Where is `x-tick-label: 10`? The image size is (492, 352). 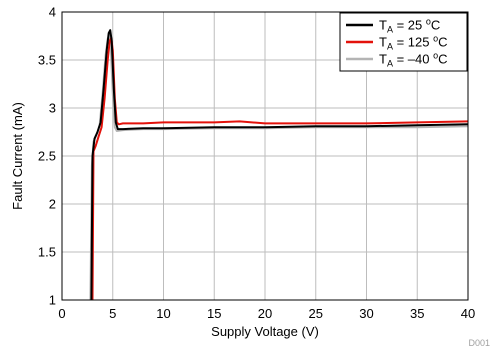 x-tick-label: 10 is located at coordinates (163, 313).